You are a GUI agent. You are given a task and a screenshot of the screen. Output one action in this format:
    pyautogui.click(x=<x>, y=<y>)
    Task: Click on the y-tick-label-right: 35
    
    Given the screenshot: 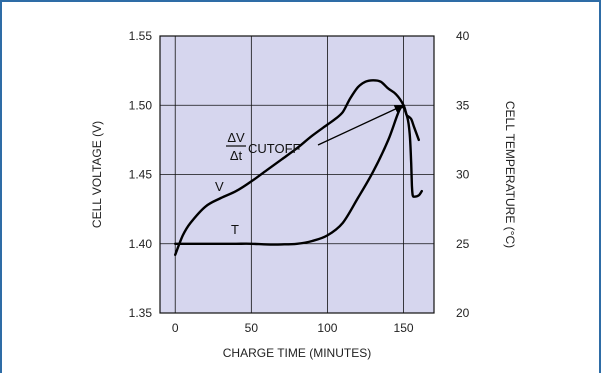 What is the action you would take?
    pyautogui.click(x=463, y=105)
    